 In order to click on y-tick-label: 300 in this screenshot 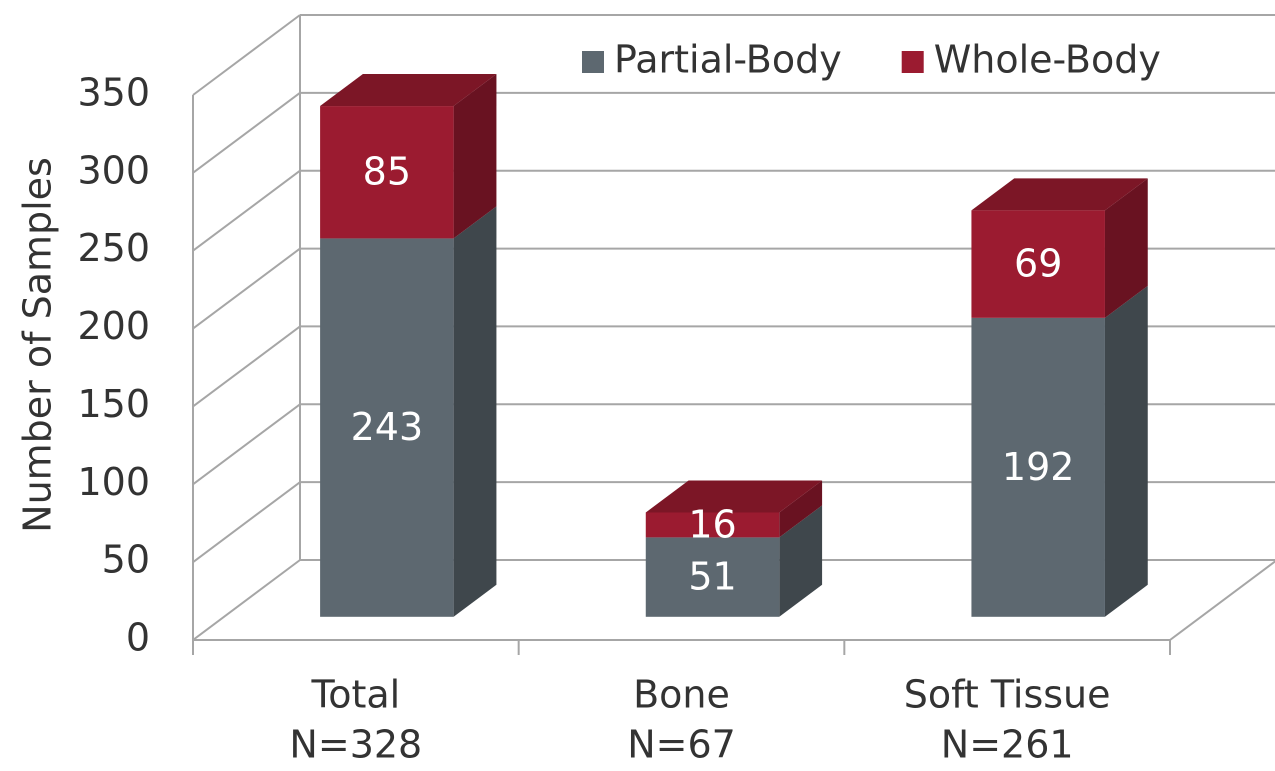, I will do `click(113, 170)`.